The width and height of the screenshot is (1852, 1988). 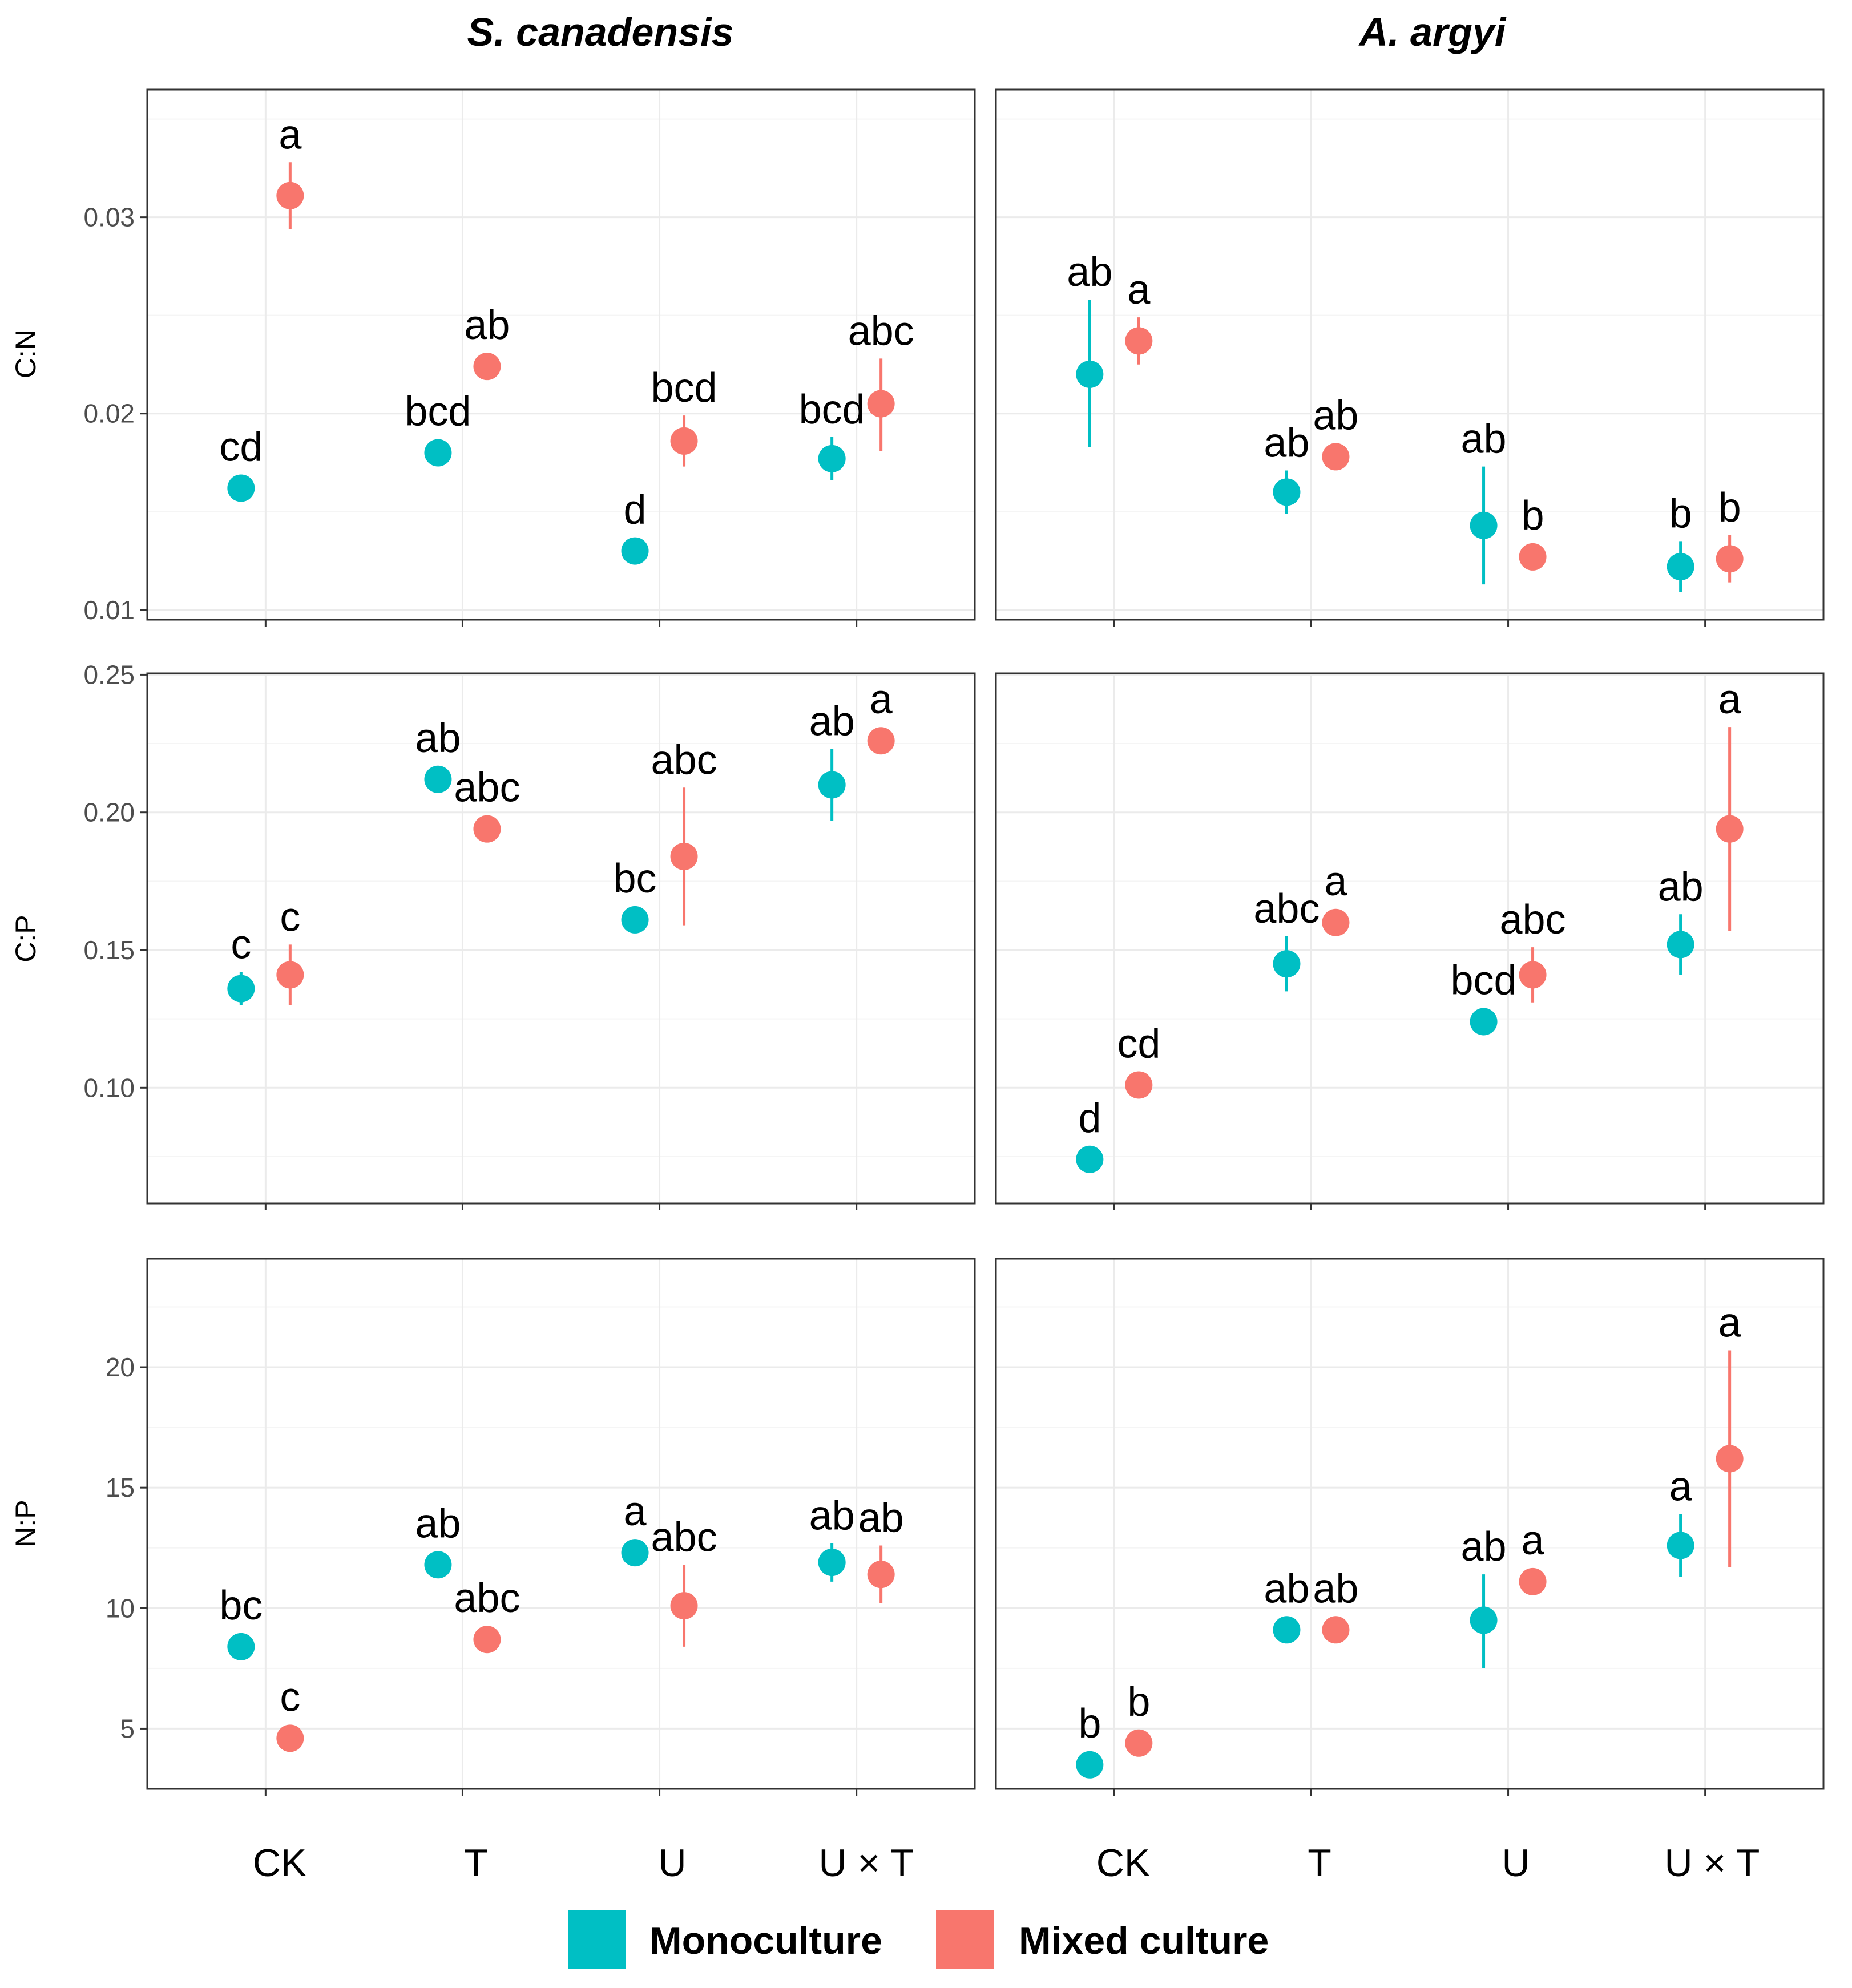 What do you see at coordinates (26, 354) in the screenshot?
I see `y-axis-title-cn: C:N` at bounding box center [26, 354].